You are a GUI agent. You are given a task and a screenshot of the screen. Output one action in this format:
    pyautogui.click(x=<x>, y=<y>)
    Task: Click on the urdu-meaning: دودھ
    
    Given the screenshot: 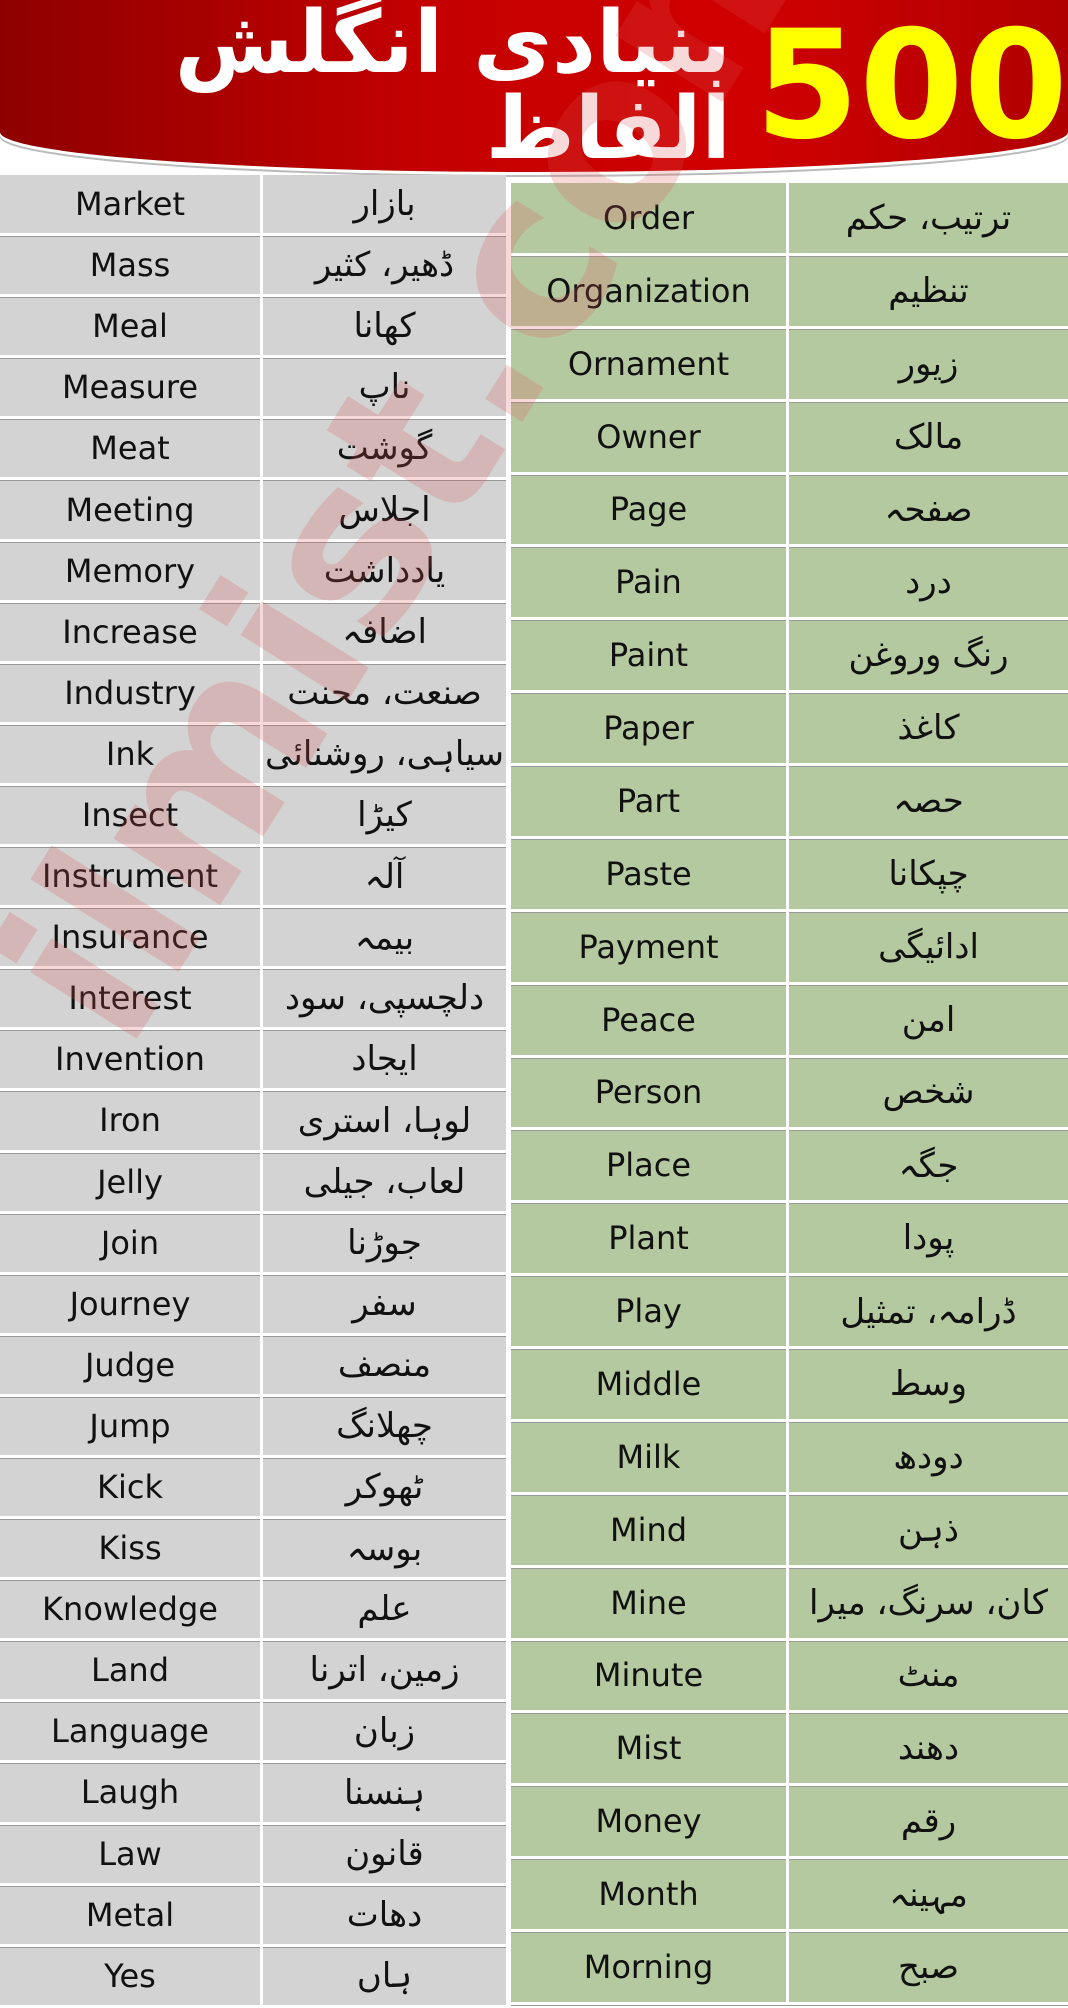 What is the action you would take?
    pyautogui.click(x=928, y=1456)
    